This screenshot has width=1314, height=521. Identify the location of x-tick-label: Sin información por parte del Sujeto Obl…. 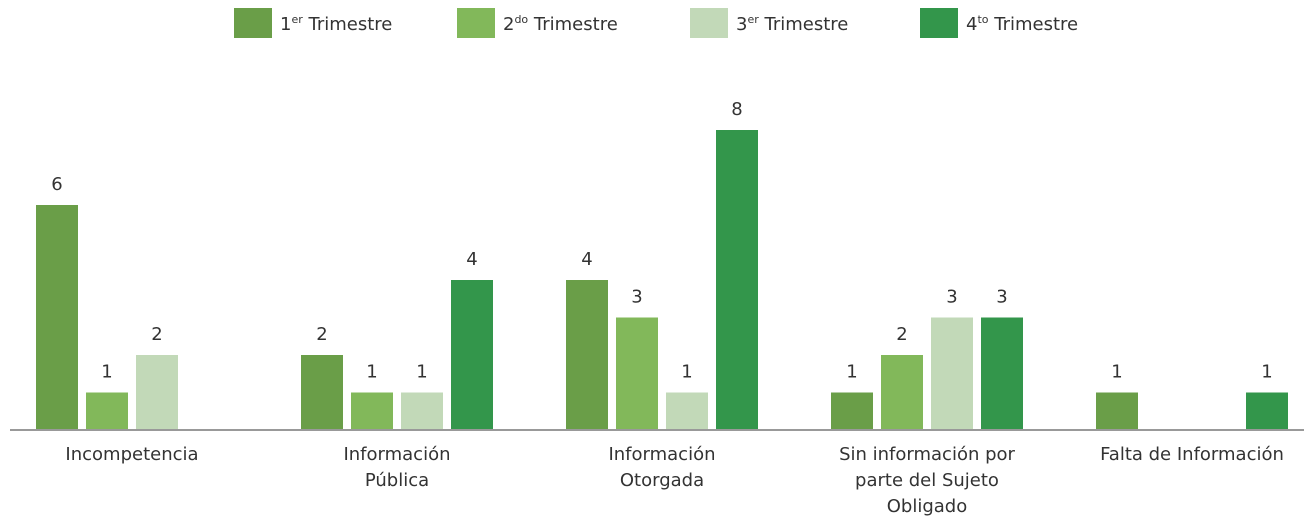
(927, 480).